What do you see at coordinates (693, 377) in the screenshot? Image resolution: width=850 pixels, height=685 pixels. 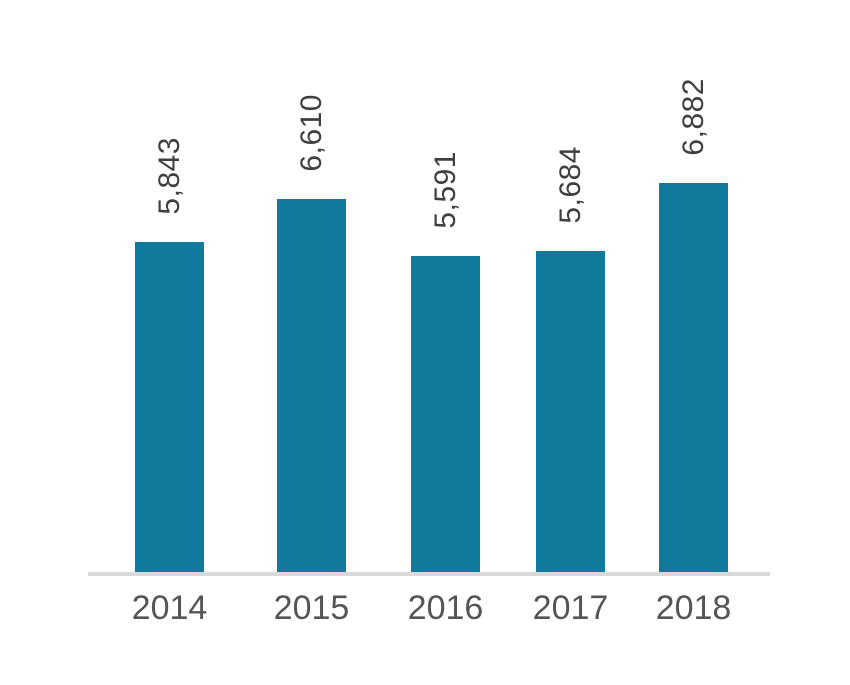 I see `bar-2018` at bounding box center [693, 377].